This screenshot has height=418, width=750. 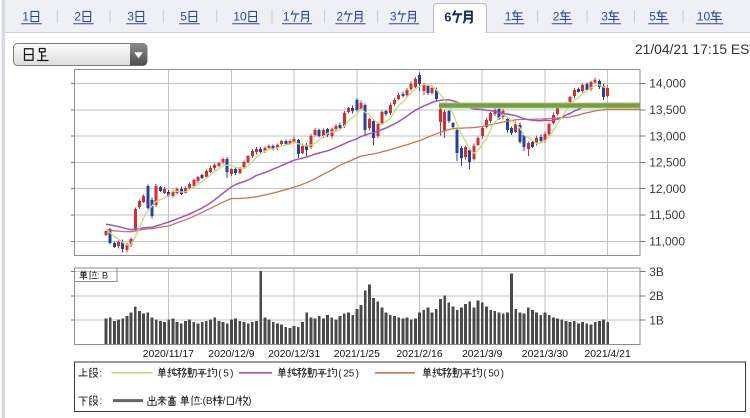 I want to click on svg-text: 2020/11/17, so click(x=168, y=354).